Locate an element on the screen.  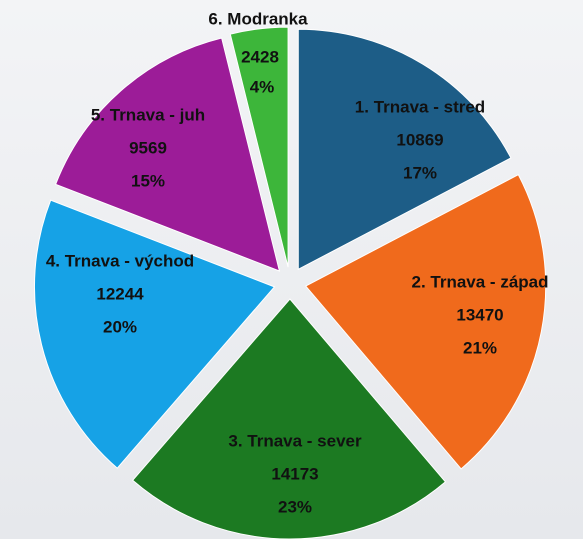
pie-slice is located at coordinates (259, 147).